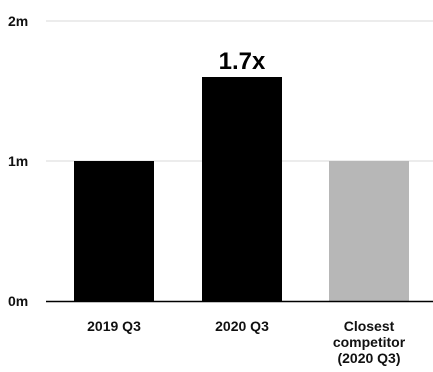  I want to click on y-tick-label: 0m, so click(18, 301).